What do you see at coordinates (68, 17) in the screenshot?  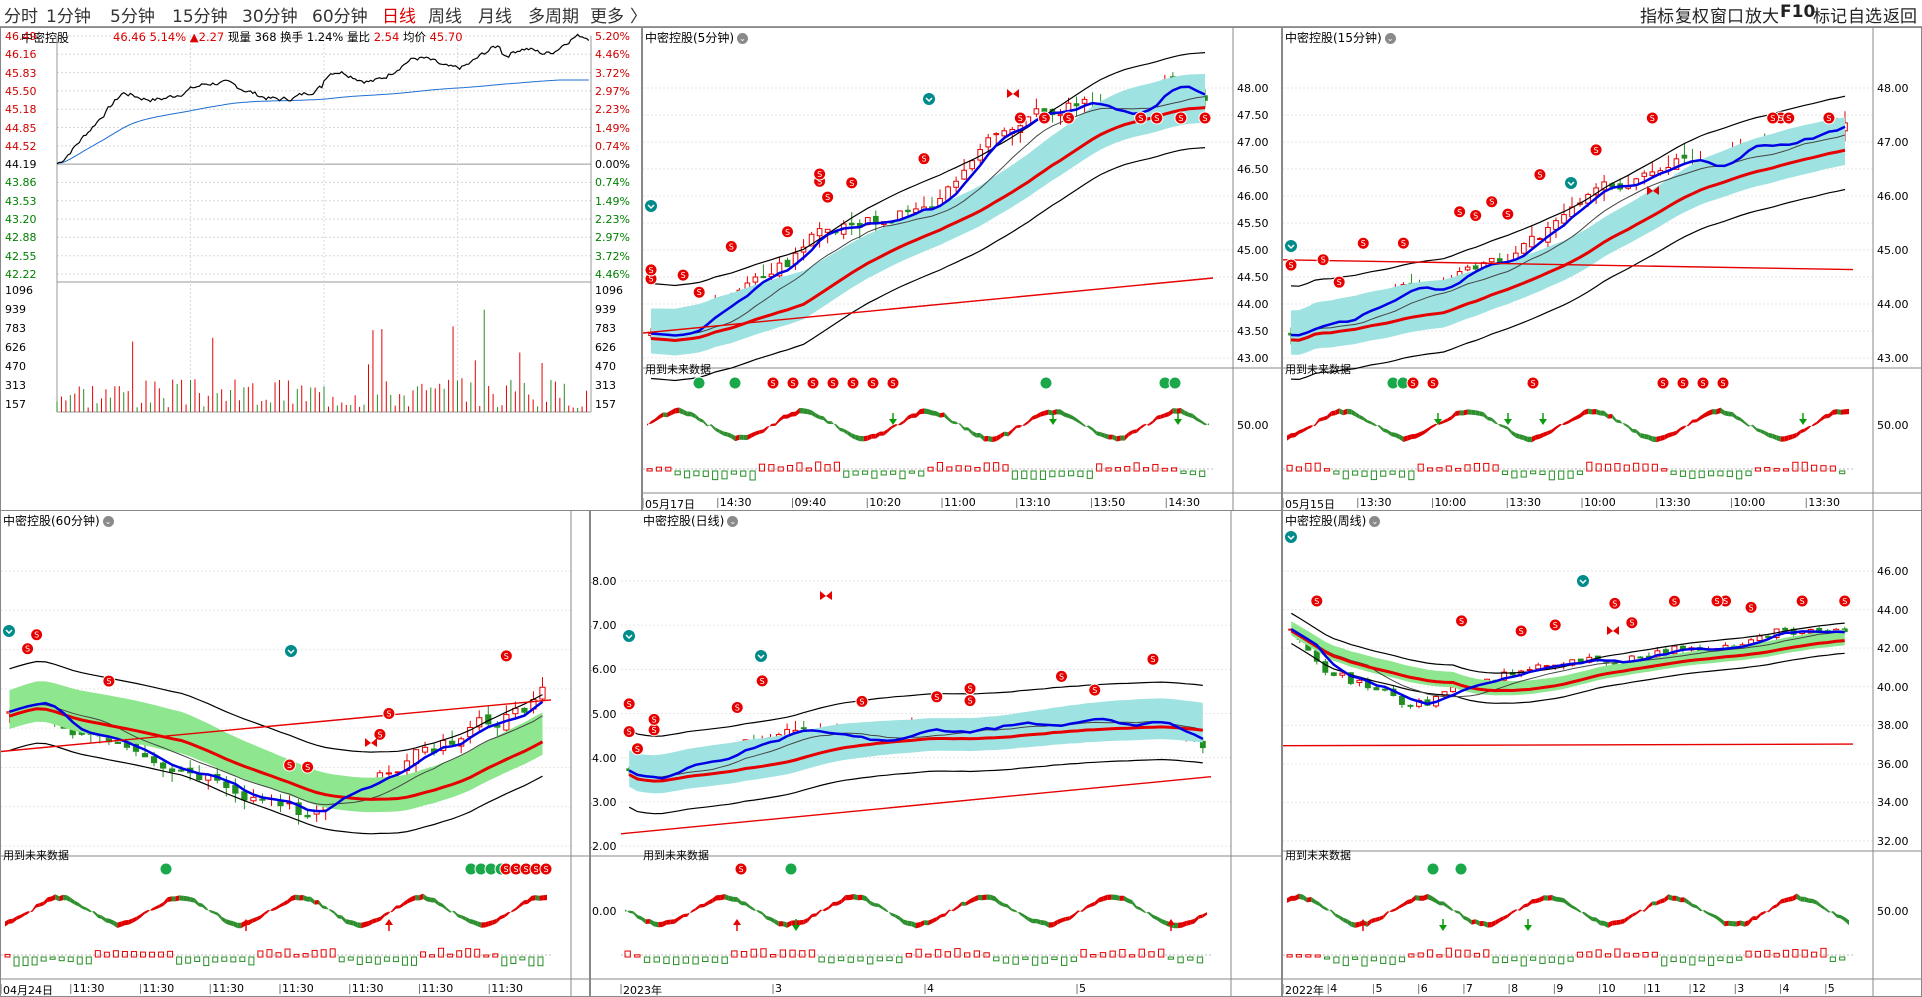 I see `period-tab-1min: 1分钟` at bounding box center [68, 17].